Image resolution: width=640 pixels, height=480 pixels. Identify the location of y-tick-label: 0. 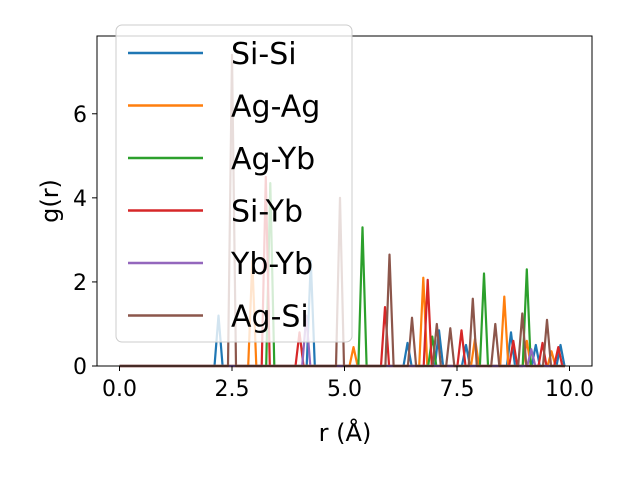
(80, 367).